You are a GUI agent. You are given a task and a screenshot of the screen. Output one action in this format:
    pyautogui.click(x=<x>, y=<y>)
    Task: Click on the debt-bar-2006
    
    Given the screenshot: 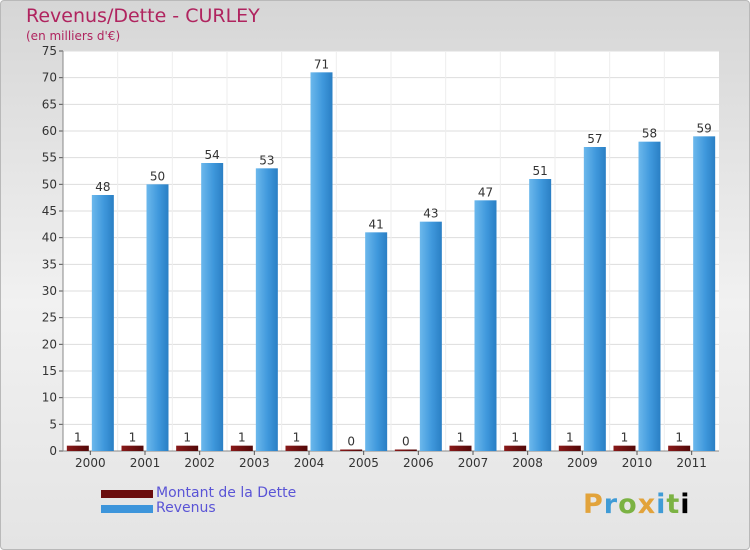 What is the action you would take?
    pyautogui.click(x=405, y=450)
    